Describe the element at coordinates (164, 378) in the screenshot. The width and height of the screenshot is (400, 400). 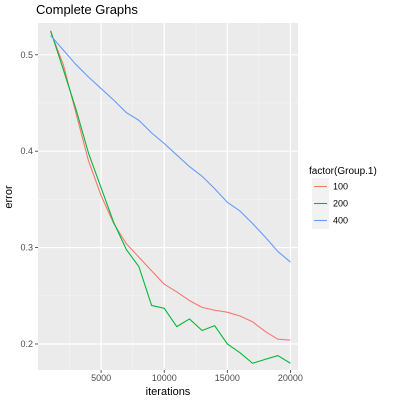
I see `x-tick-label: 10000` at that location.